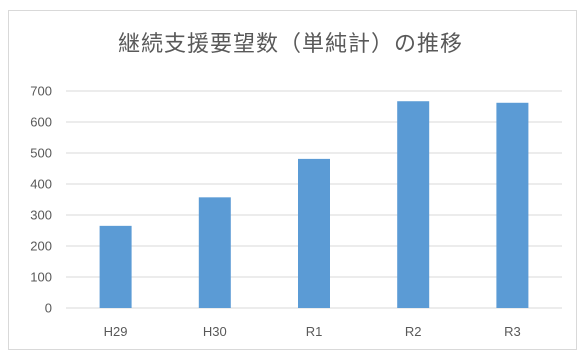 This screenshot has height=353, width=581. Describe the element at coordinates (41, 277) in the screenshot. I see `y-tick-label-100: 100` at that location.